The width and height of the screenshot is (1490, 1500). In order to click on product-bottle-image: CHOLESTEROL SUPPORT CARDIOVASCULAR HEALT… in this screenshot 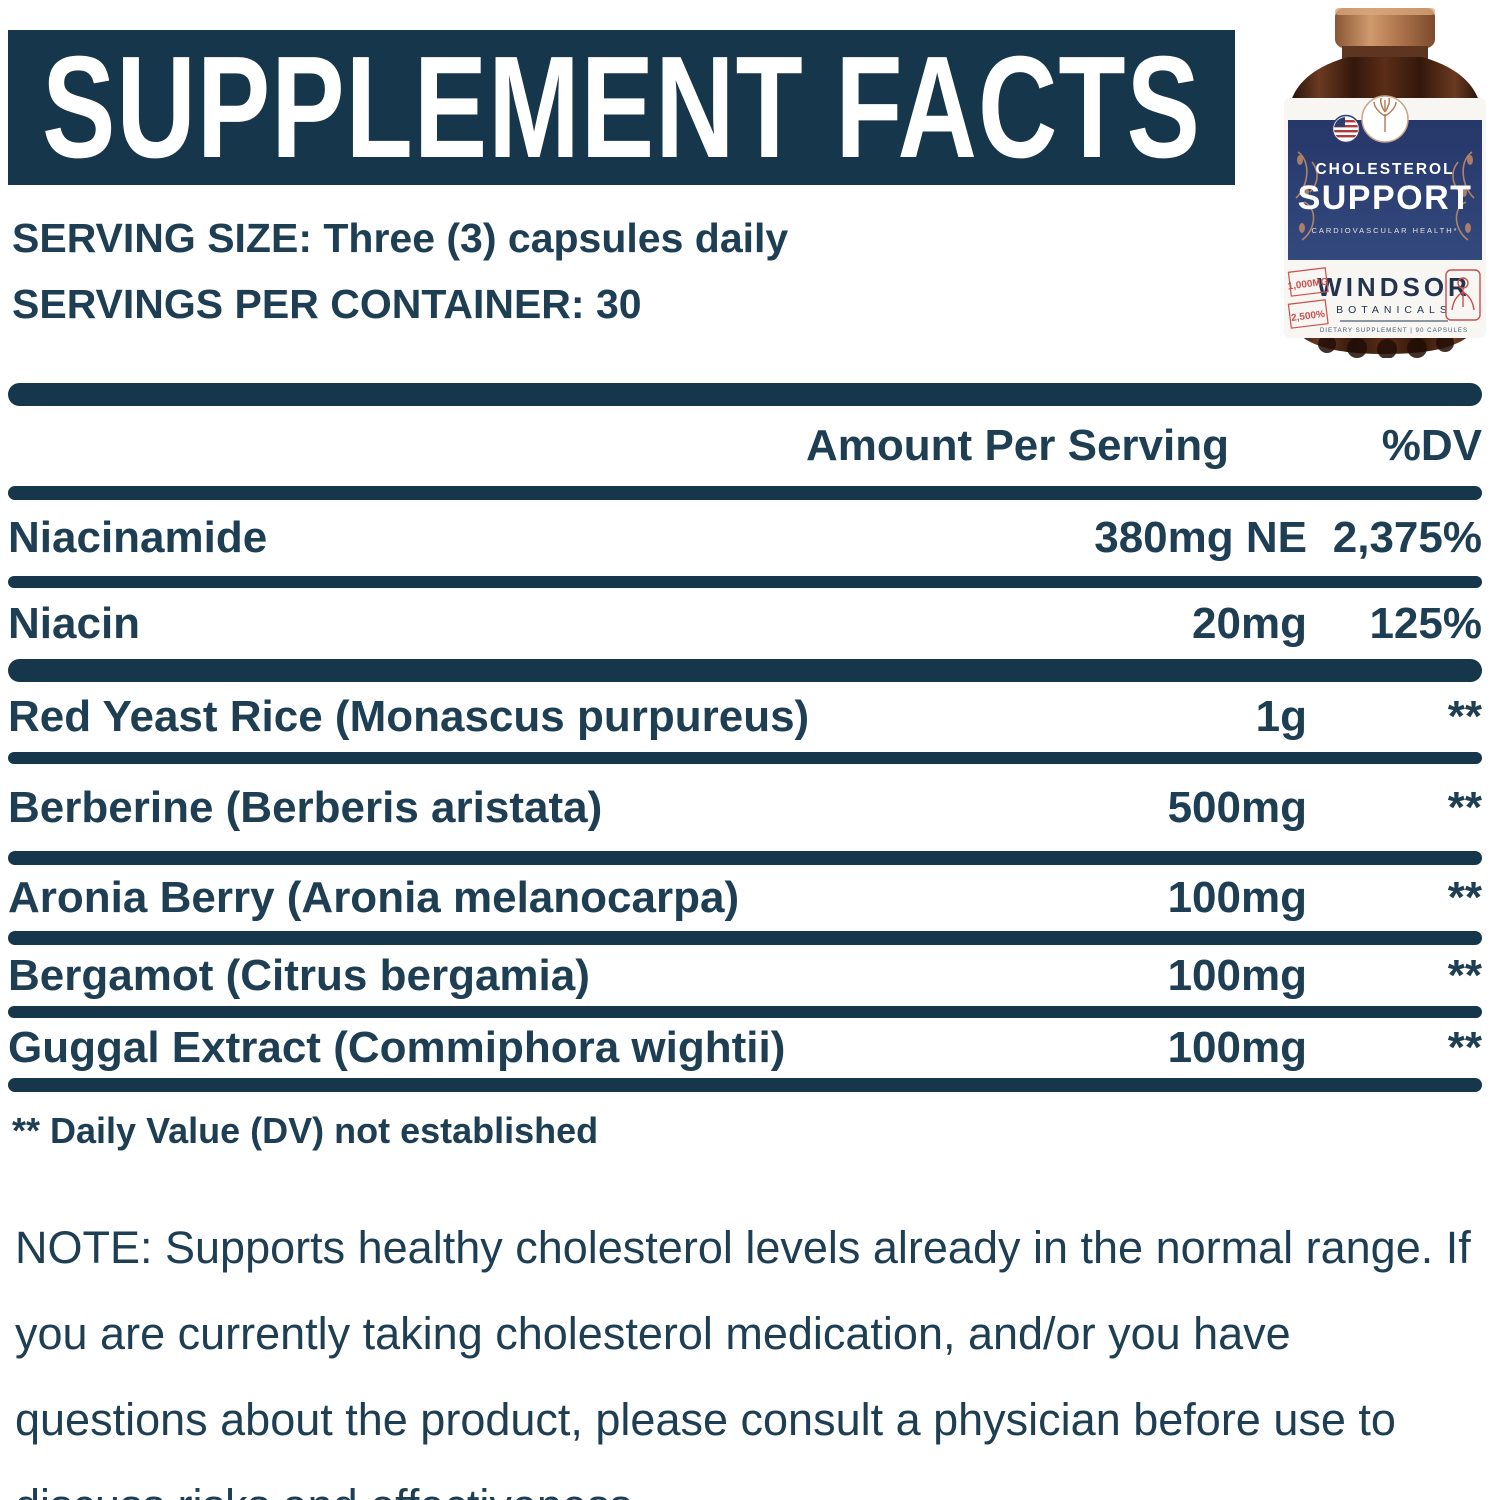, I will do `click(1385, 180)`.